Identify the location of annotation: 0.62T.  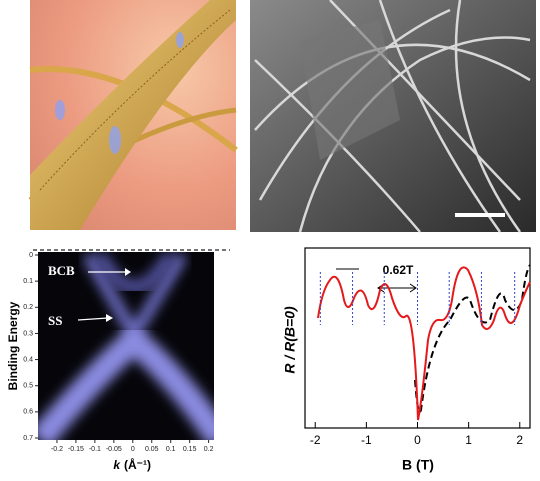
(398, 270).